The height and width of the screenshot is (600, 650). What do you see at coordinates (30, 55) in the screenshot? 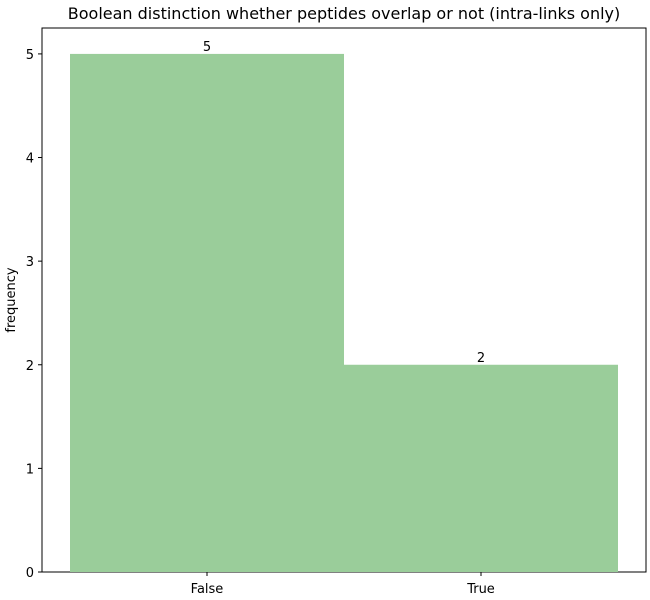
I see `y-tick-label: 5` at bounding box center [30, 55].